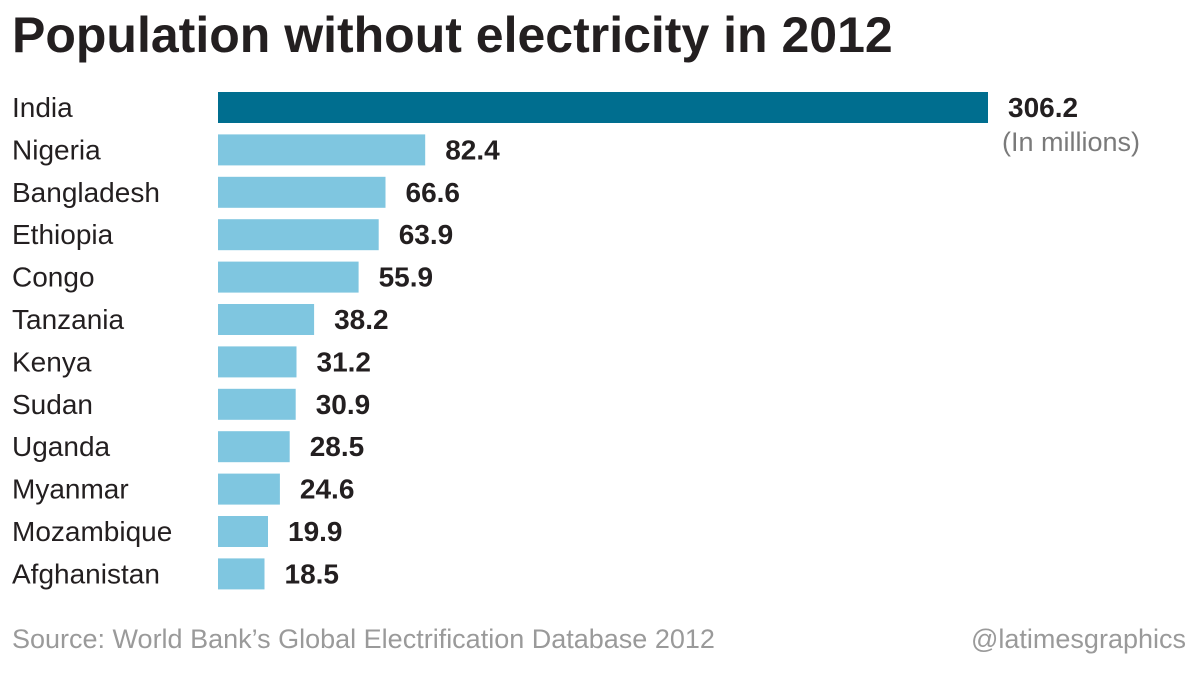  Describe the element at coordinates (53, 277) in the screenshot. I see `category-label-congo: Congo` at that location.